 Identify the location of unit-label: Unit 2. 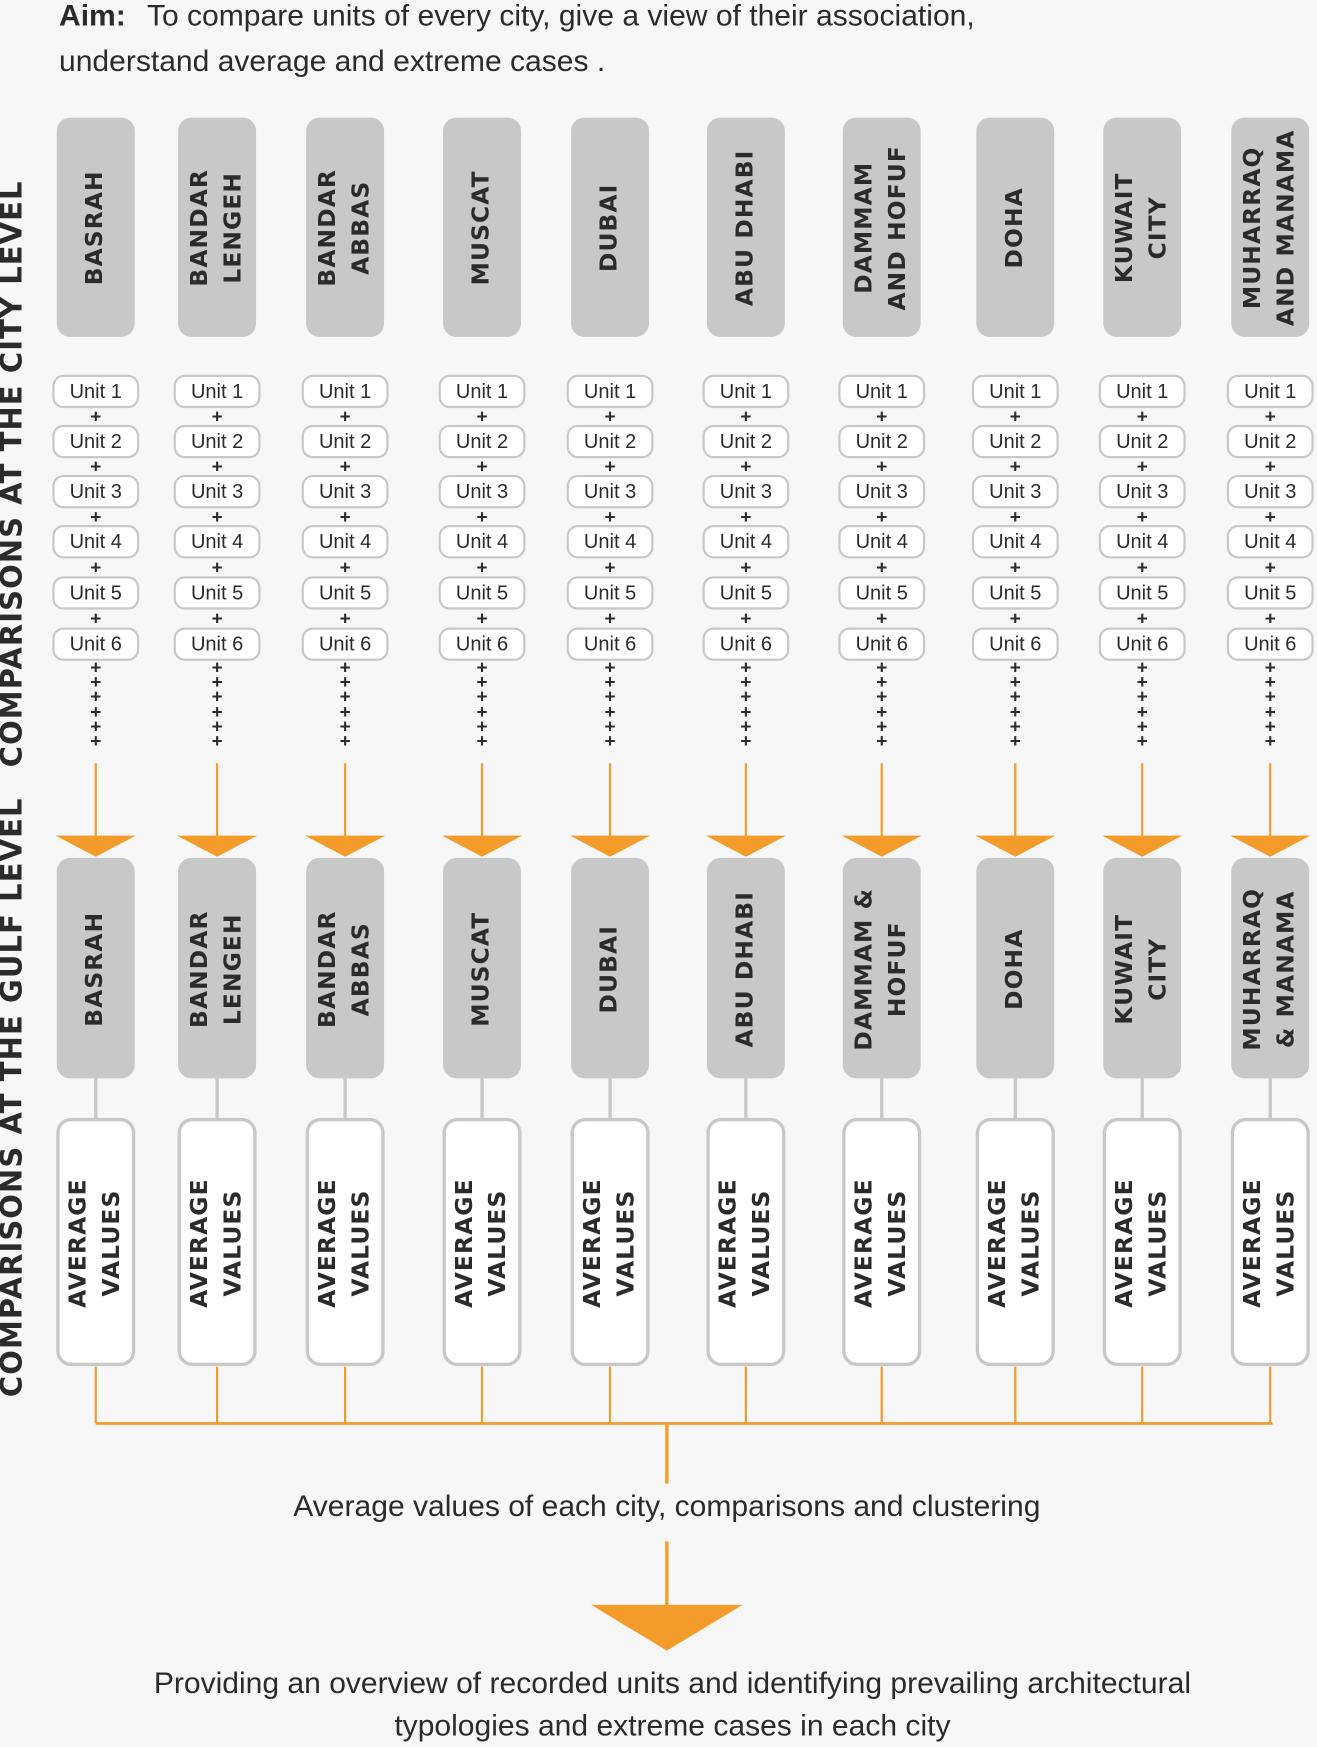
(882, 442).